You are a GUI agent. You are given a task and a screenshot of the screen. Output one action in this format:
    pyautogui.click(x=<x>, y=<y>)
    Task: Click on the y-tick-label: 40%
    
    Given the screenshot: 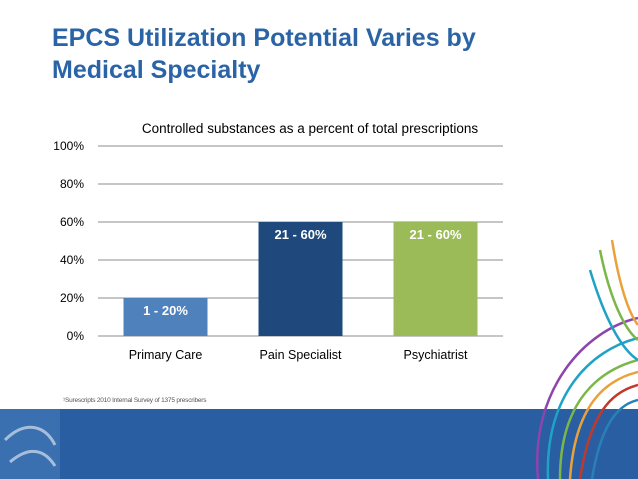 What is the action you would take?
    pyautogui.click(x=72, y=260)
    